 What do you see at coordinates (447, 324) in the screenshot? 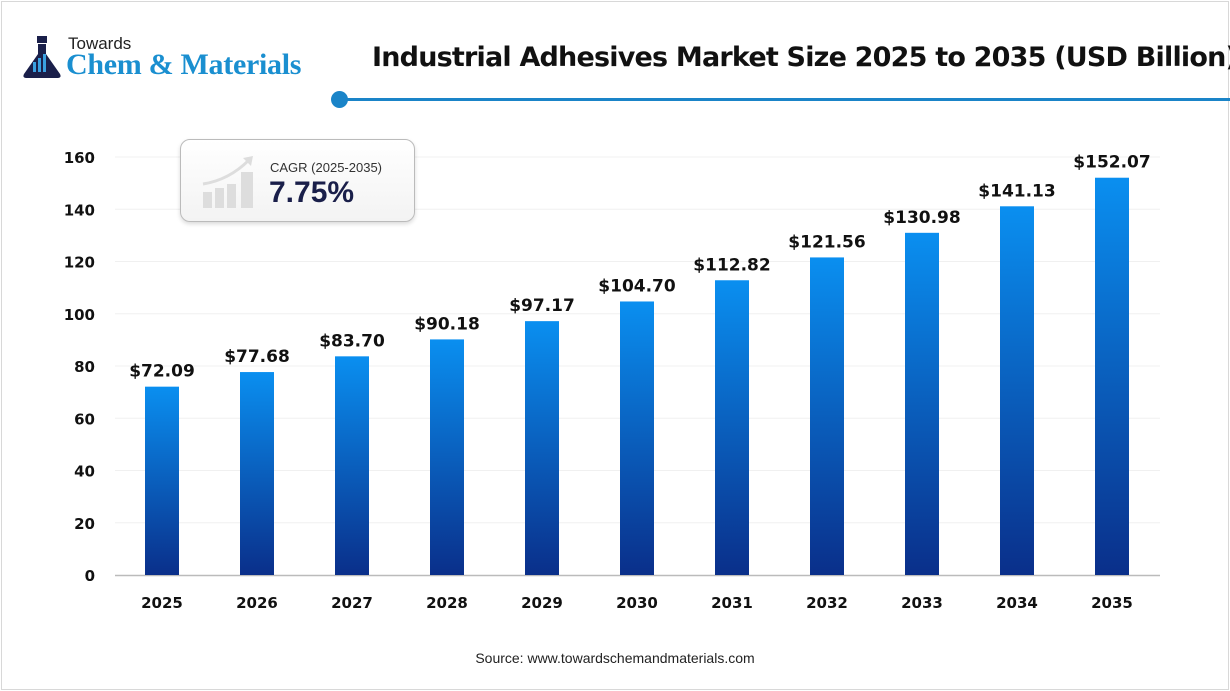
I see `data-label: $90.18` at bounding box center [447, 324].